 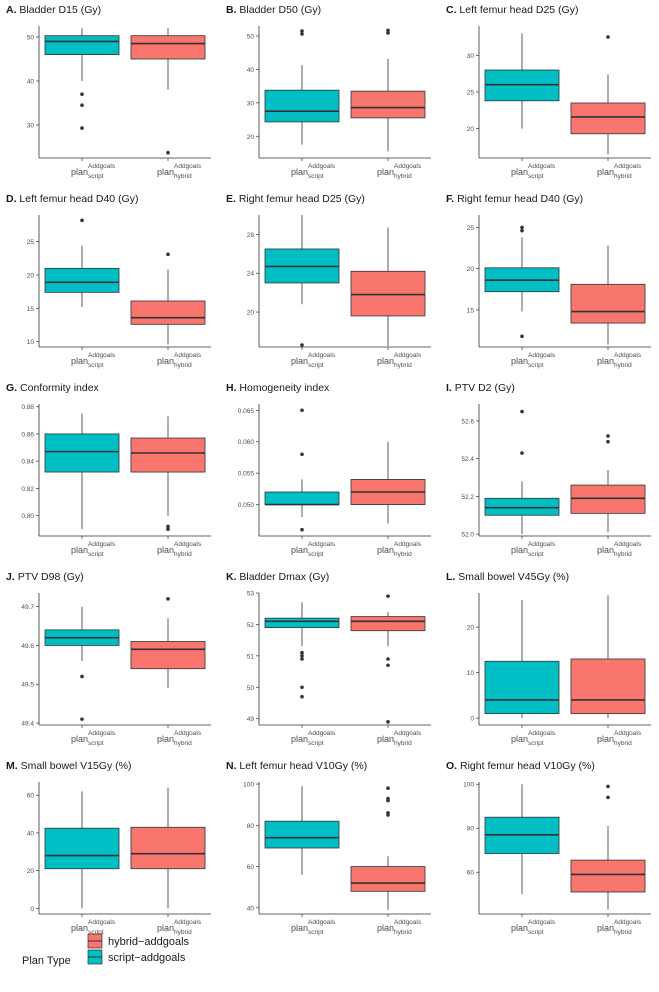 I want to click on y-tick-label: 0.82, so click(x=27, y=489).